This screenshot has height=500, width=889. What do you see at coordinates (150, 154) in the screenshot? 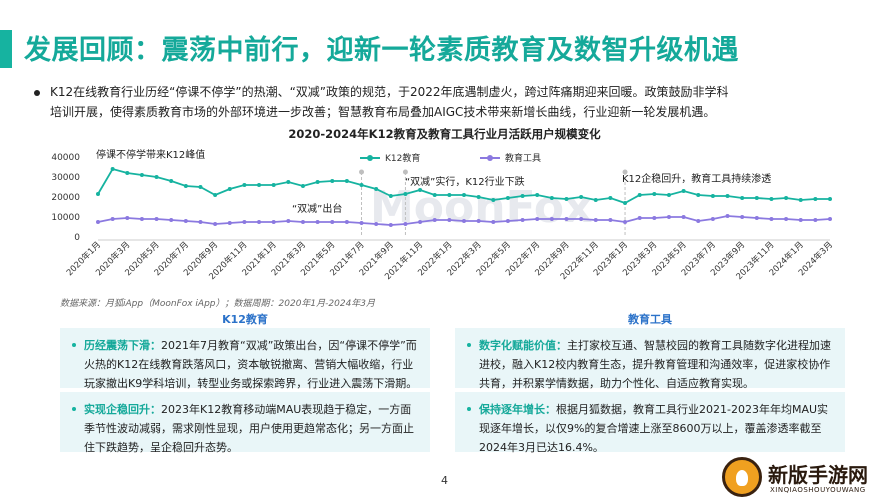
I see `annotation-peak: 停课不停学带来K12峰值` at bounding box center [150, 154].